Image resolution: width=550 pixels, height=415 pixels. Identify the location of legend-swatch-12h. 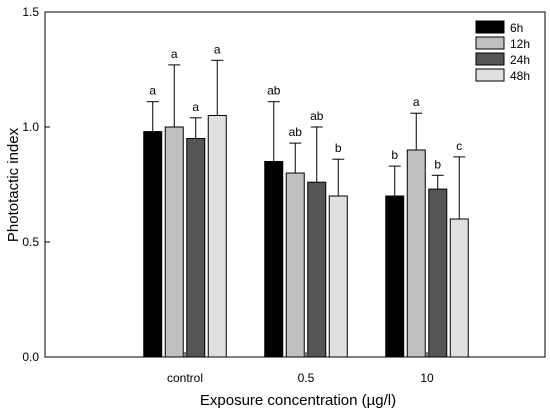
(490, 43).